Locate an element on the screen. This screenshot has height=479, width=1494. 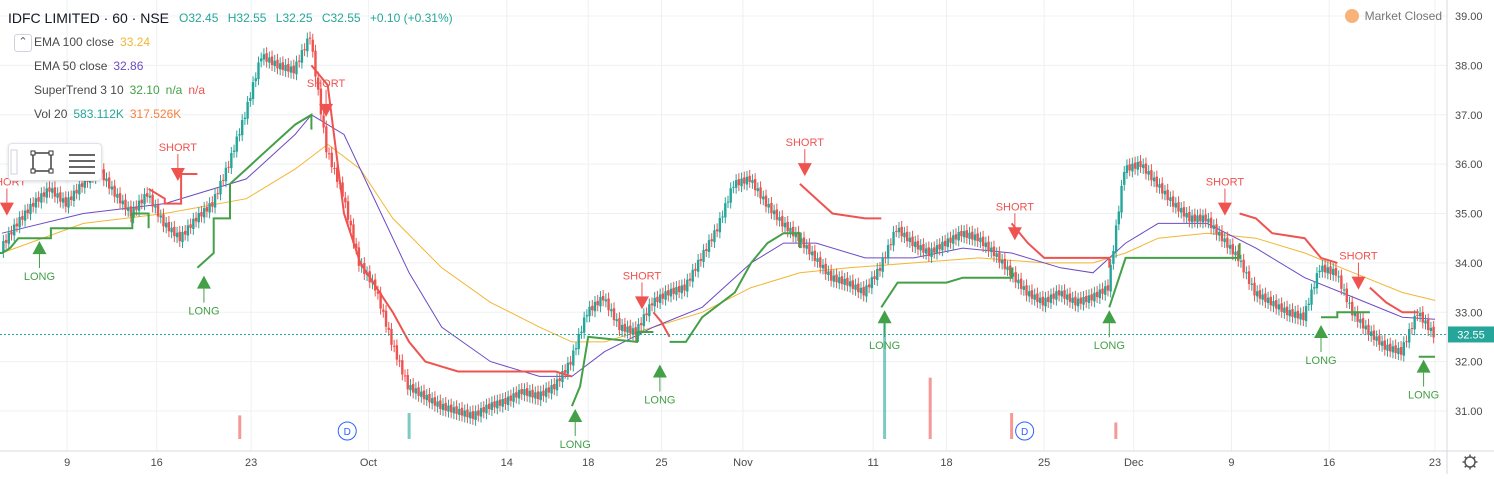
indicator-supertrend: SuperTrend 3 10 32.10 n/a n/a is located at coordinates (233, 90).